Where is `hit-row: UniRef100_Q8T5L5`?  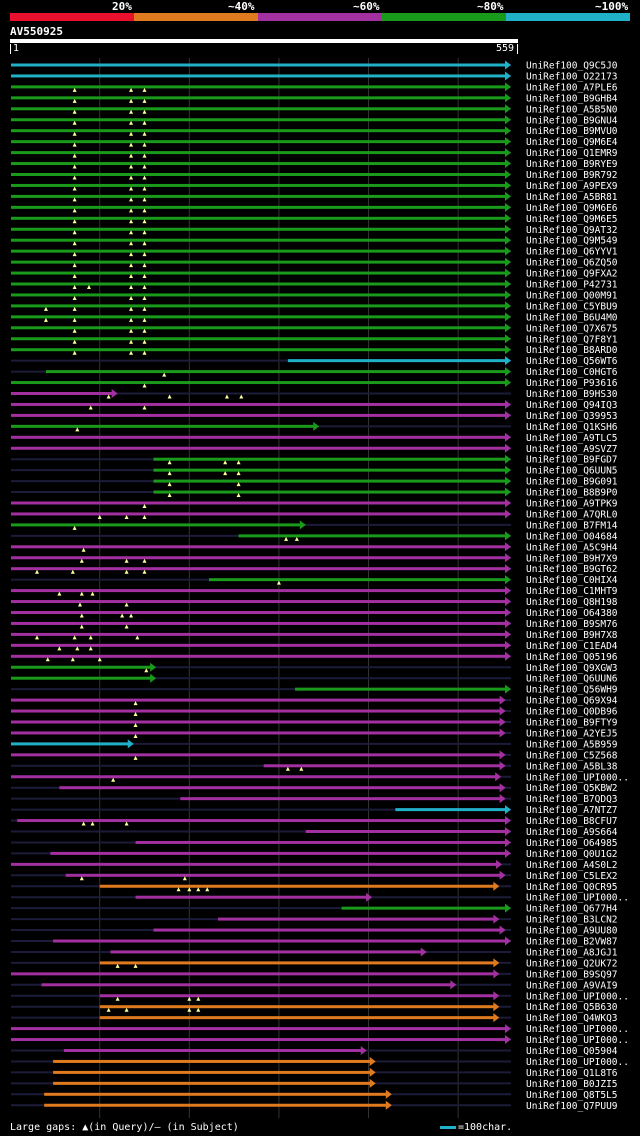
hit-row: UniRef100_Q8T5L5 is located at coordinates (314, 1095).